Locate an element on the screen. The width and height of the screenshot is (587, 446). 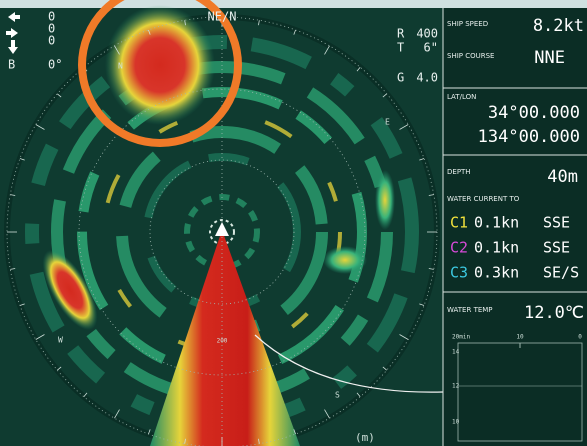
graph-y-label: 12 is located at coordinates (456, 386).